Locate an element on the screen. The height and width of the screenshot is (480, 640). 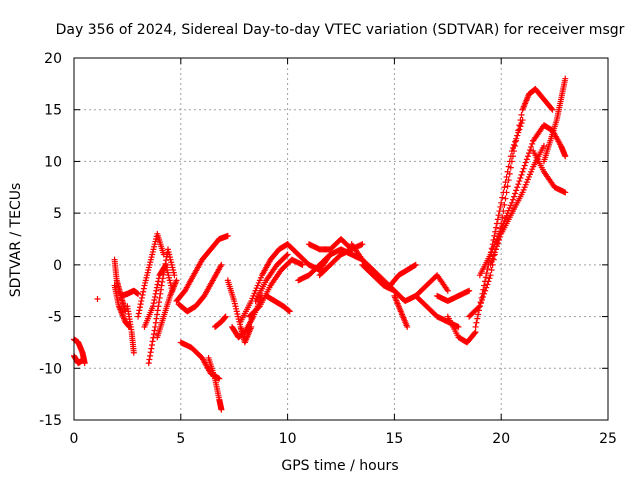
series-s16 is located at coordinates (220, 321).